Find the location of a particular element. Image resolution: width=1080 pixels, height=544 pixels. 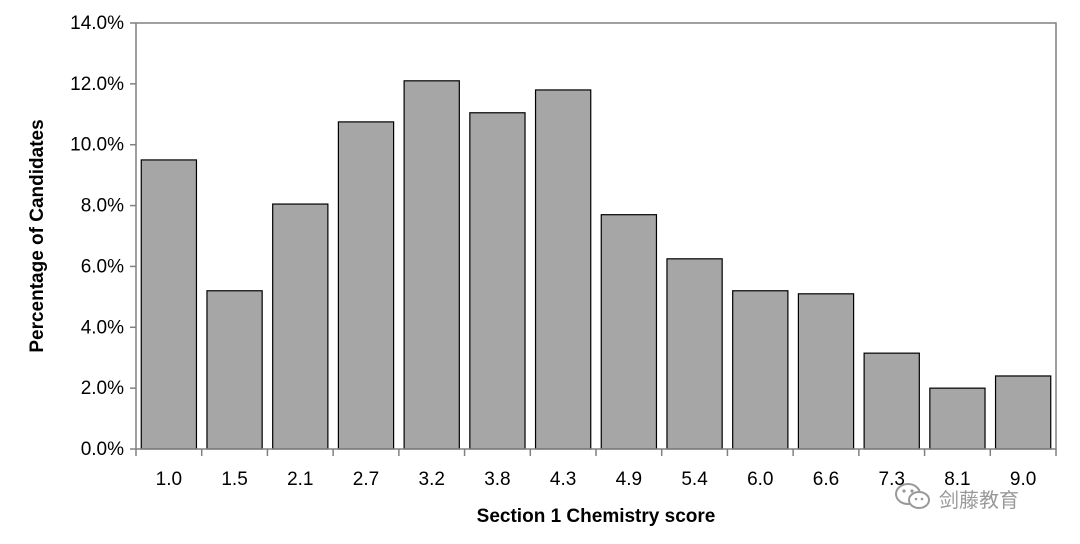

watermark-text: 剑藤教育 is located at coordinates (979, 500).